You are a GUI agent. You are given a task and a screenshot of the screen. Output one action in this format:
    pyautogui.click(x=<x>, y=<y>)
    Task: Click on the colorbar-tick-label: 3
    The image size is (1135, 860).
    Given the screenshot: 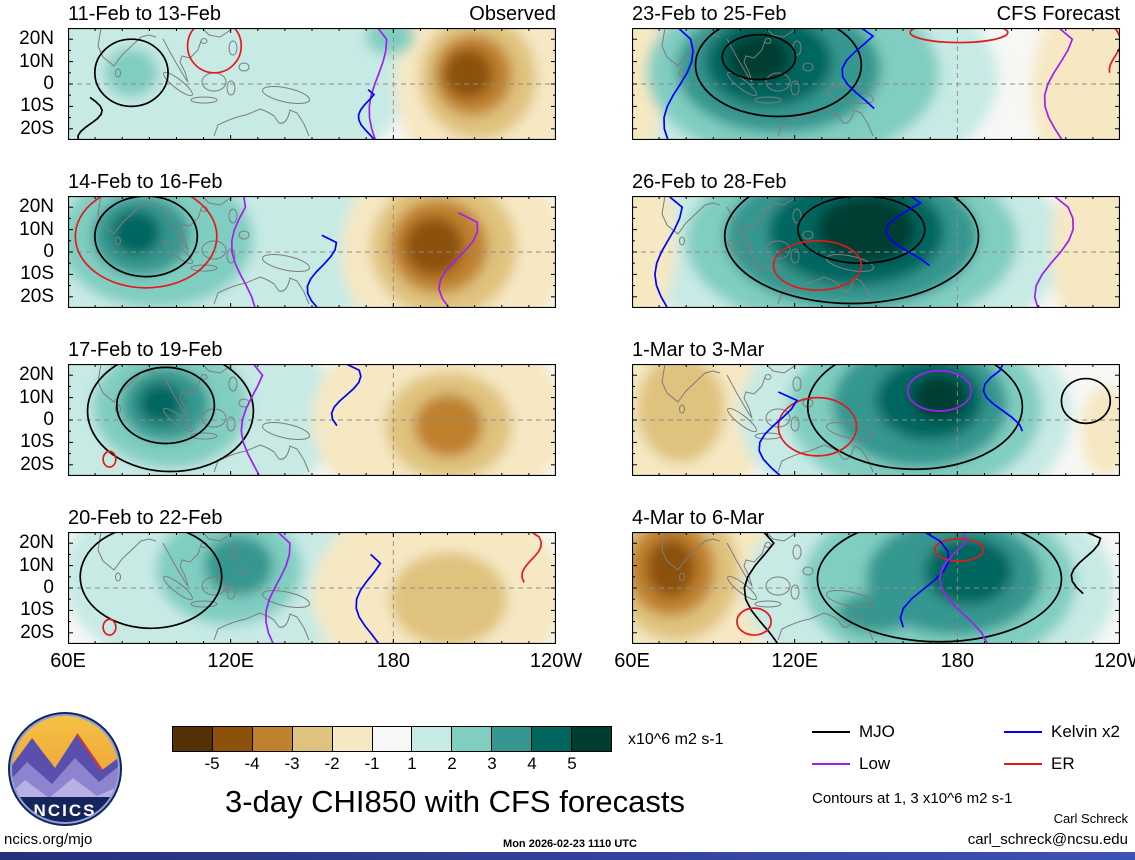 What is the action you would take?
    pyautogui.click(x=492, y=763)
    